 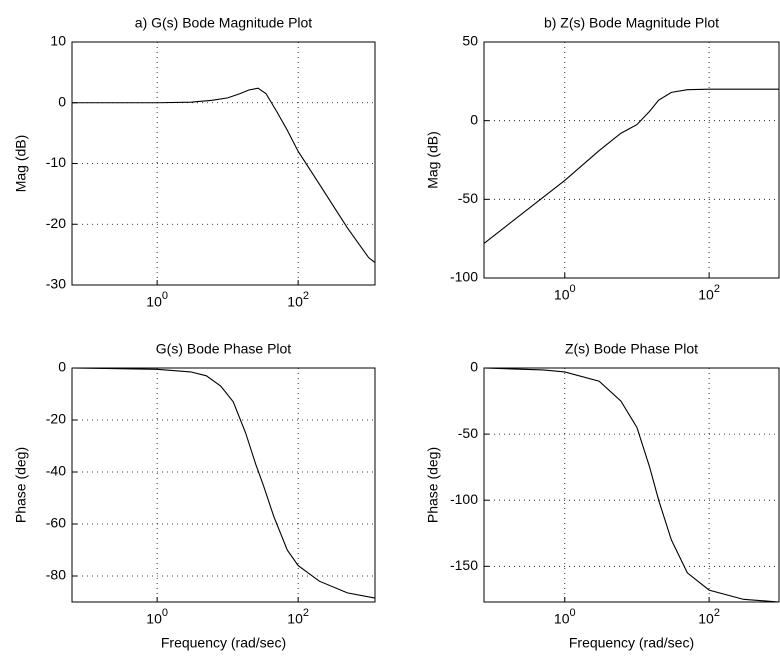 I want to click on subplot-title: a) G(s) Bode Magnitude Plot, so click(x=224, y=23).